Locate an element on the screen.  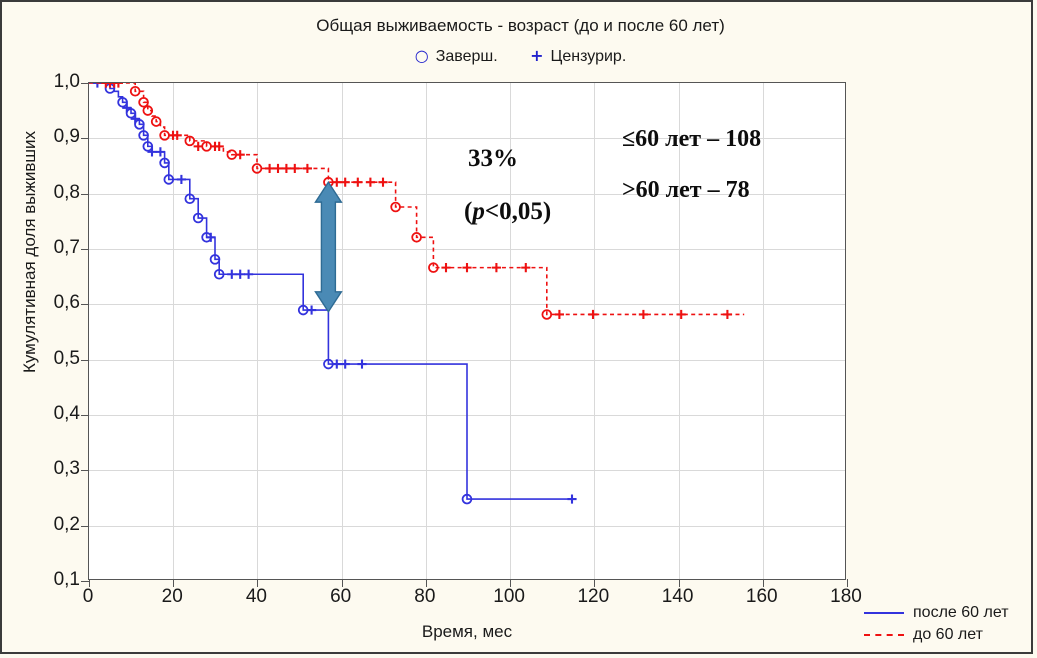
x-axis-tick-label: 60 is located at coordinates (341, 596).